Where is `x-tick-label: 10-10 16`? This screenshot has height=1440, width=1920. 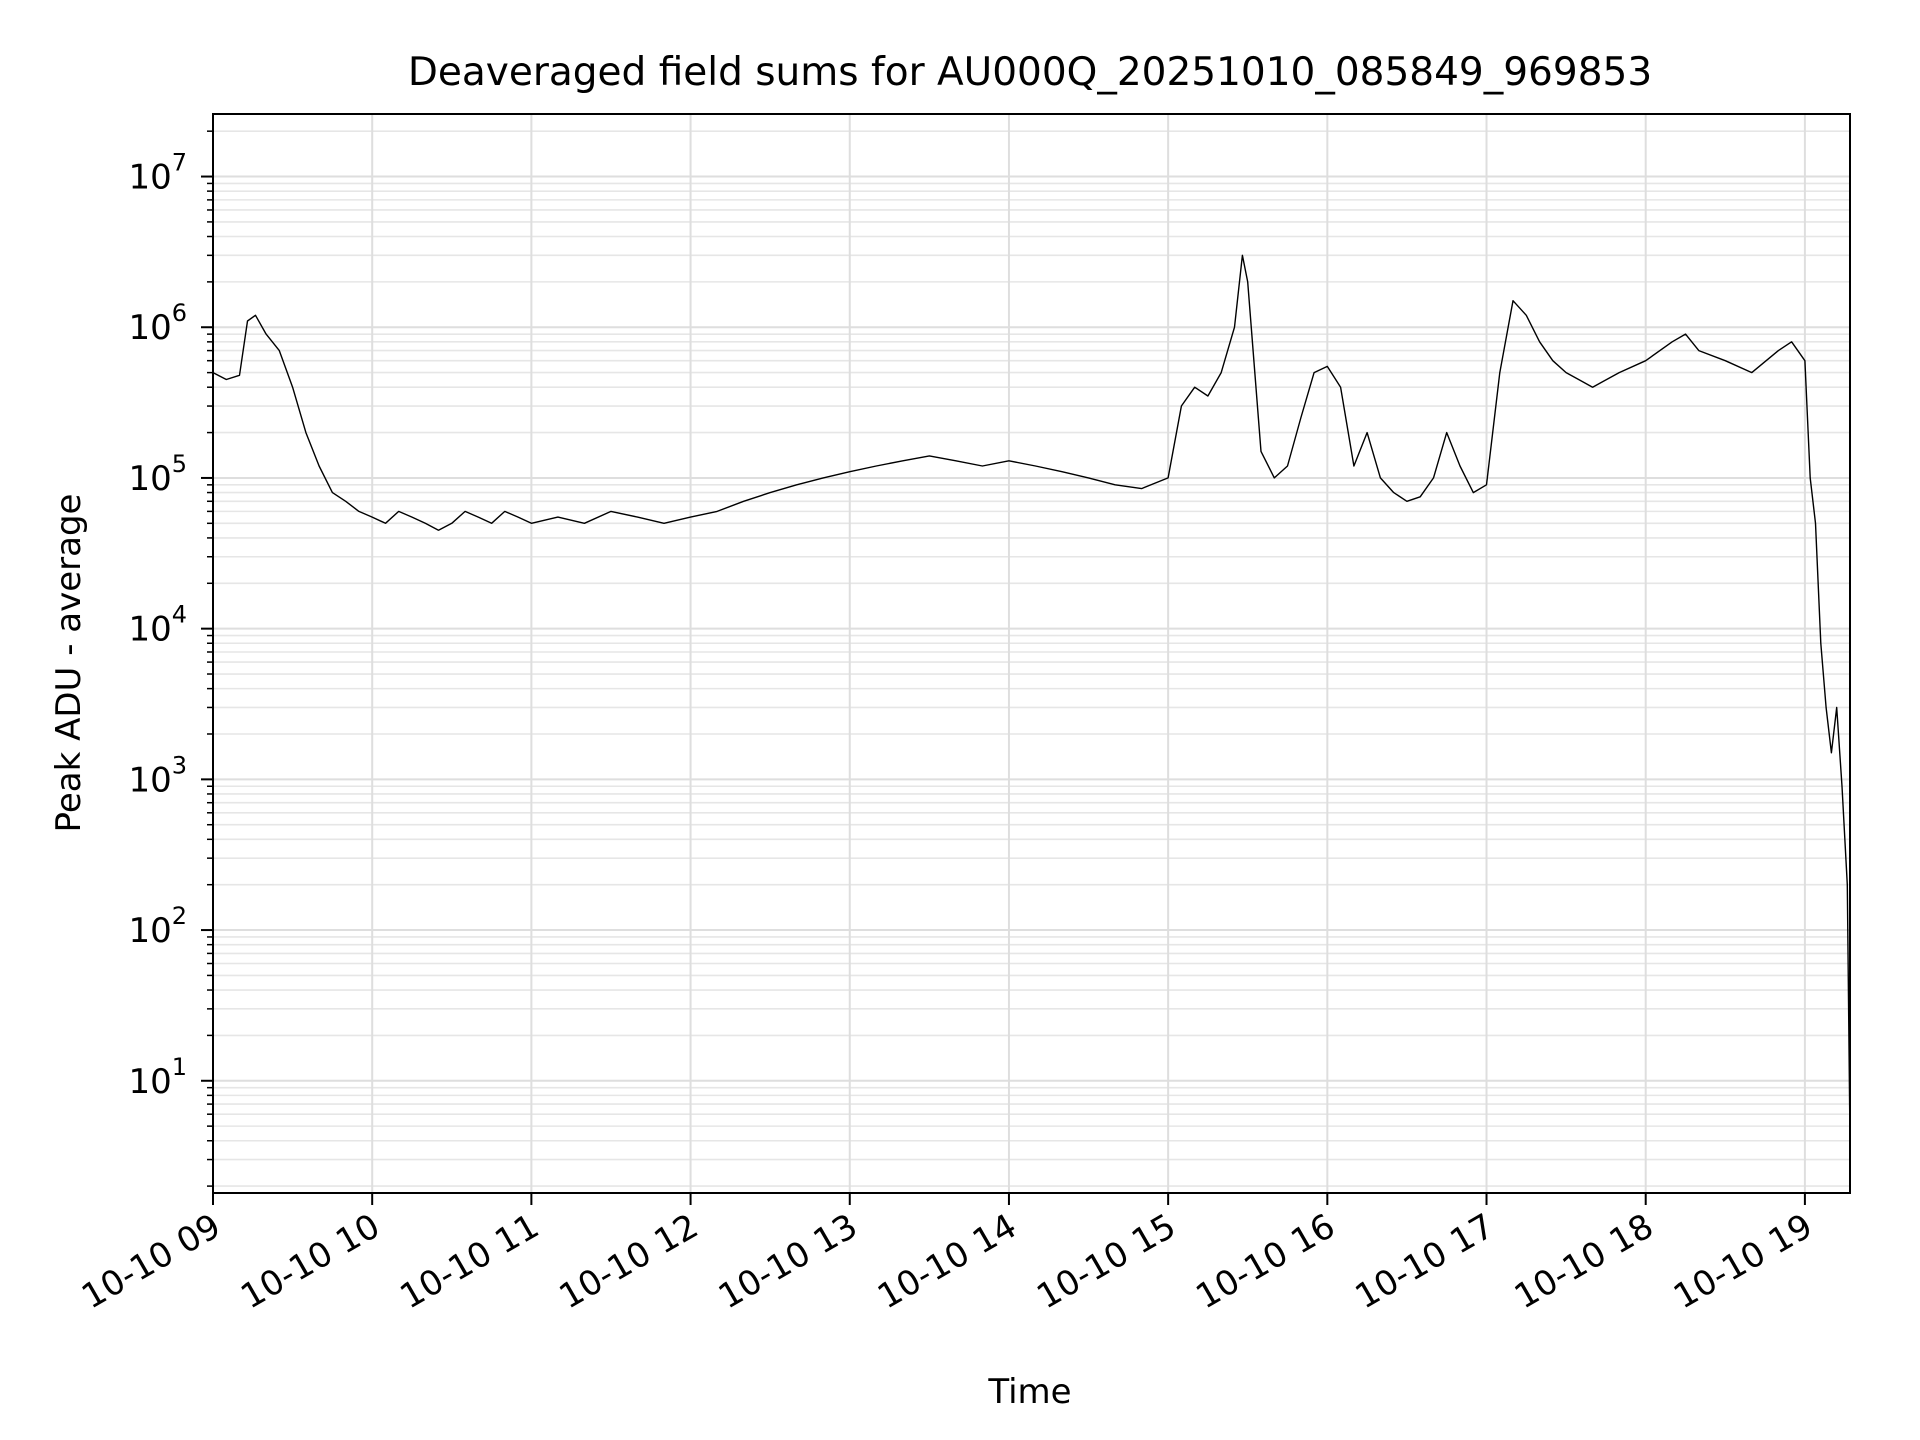
x-tick-label: 10-10 16 is located at coordinates (1265, 1261).